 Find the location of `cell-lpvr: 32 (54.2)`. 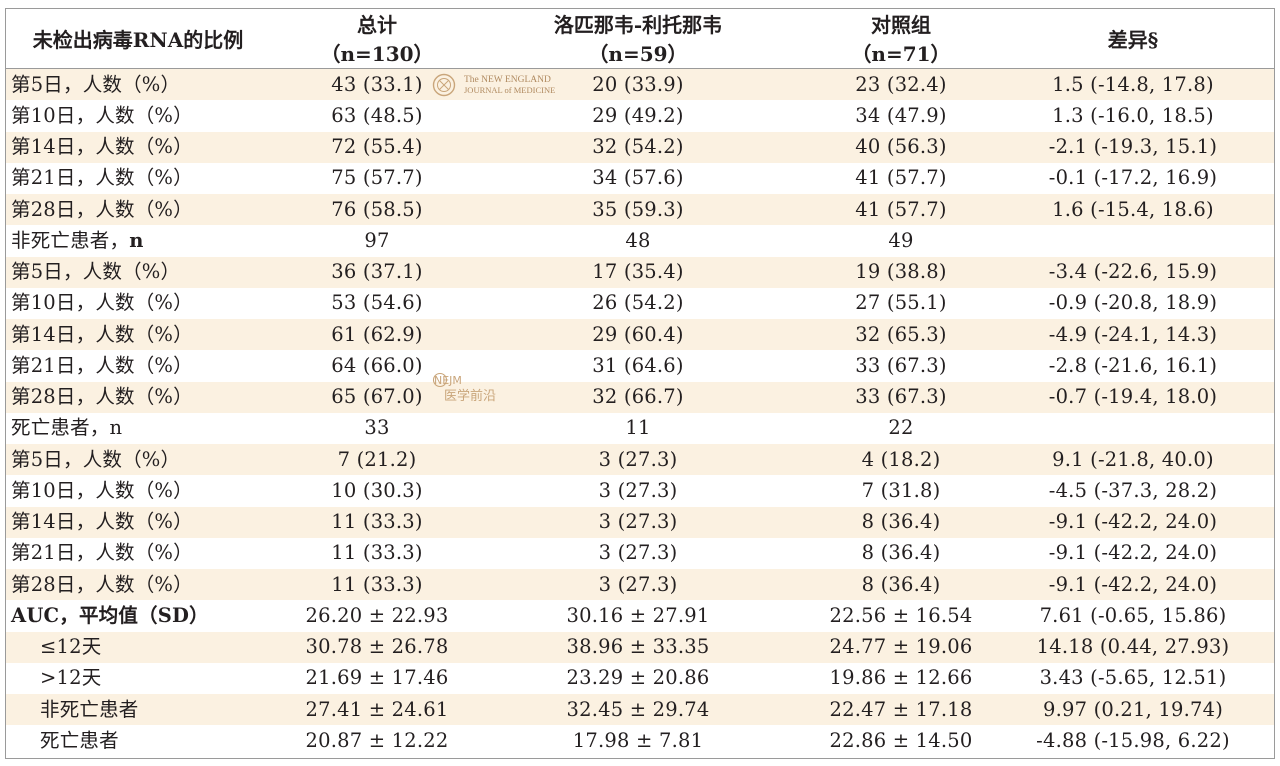

cell-lpvr: 32 (54.2) is located at coordinates (638, 146).